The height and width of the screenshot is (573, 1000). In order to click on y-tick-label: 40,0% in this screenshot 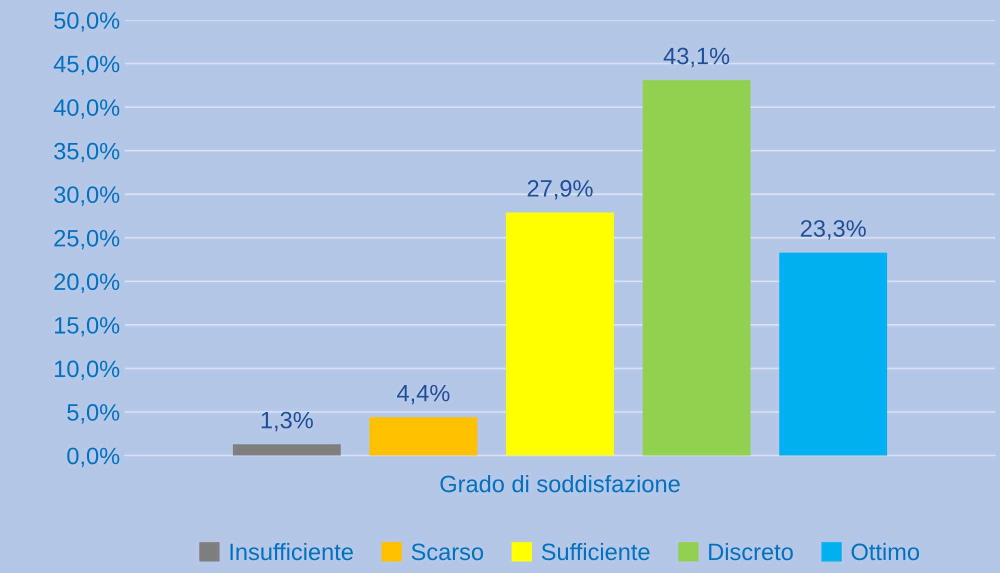, I will do `click(87, 109)`.